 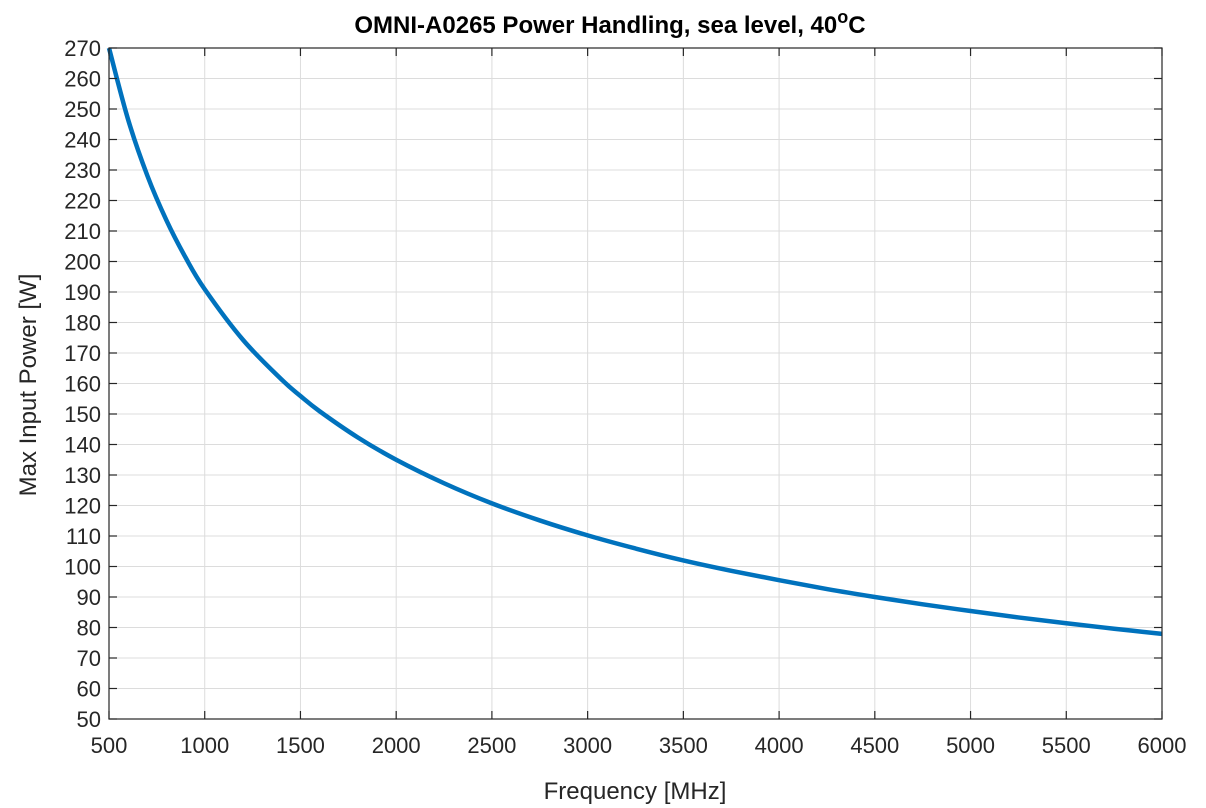 I want to click on x-tick-label: 3500, so click(x=683, y=745).